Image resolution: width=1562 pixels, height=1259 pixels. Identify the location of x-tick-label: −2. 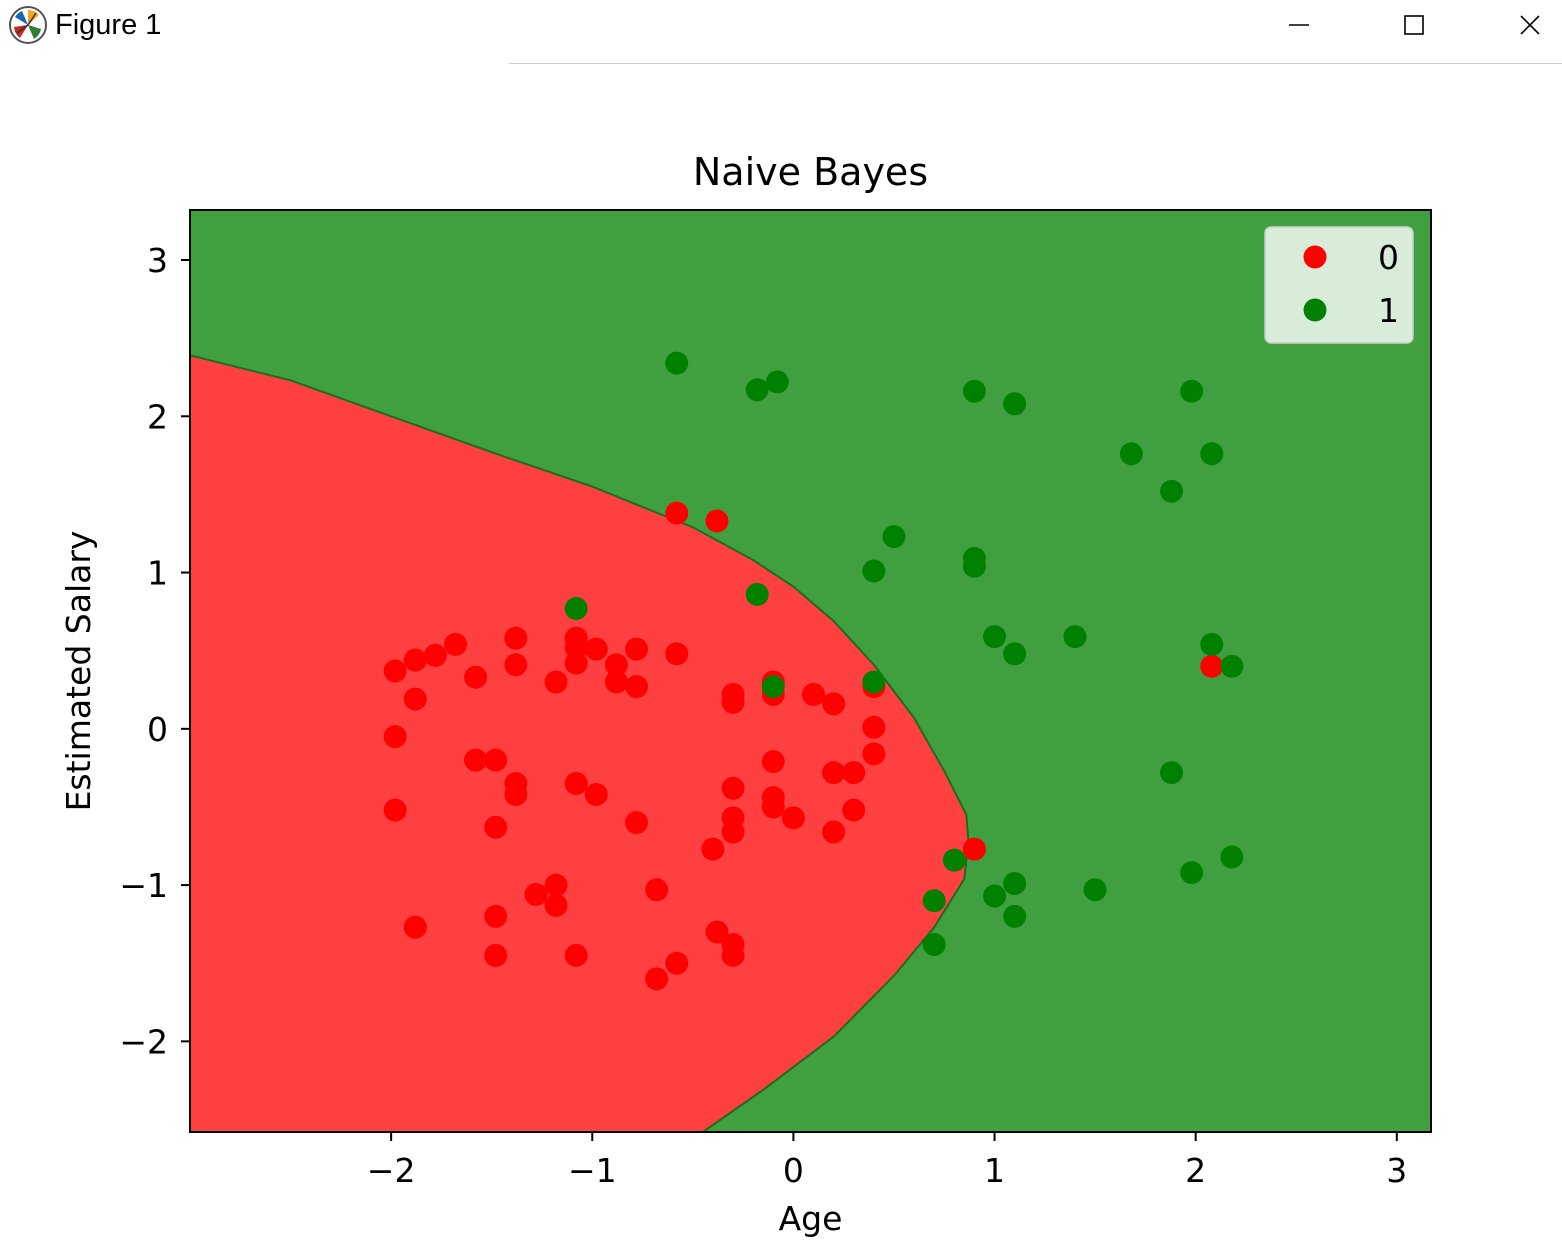
(391, 1170).